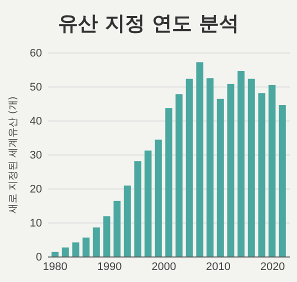  I want to click on y-tick-label: 10, so click(36, 224).